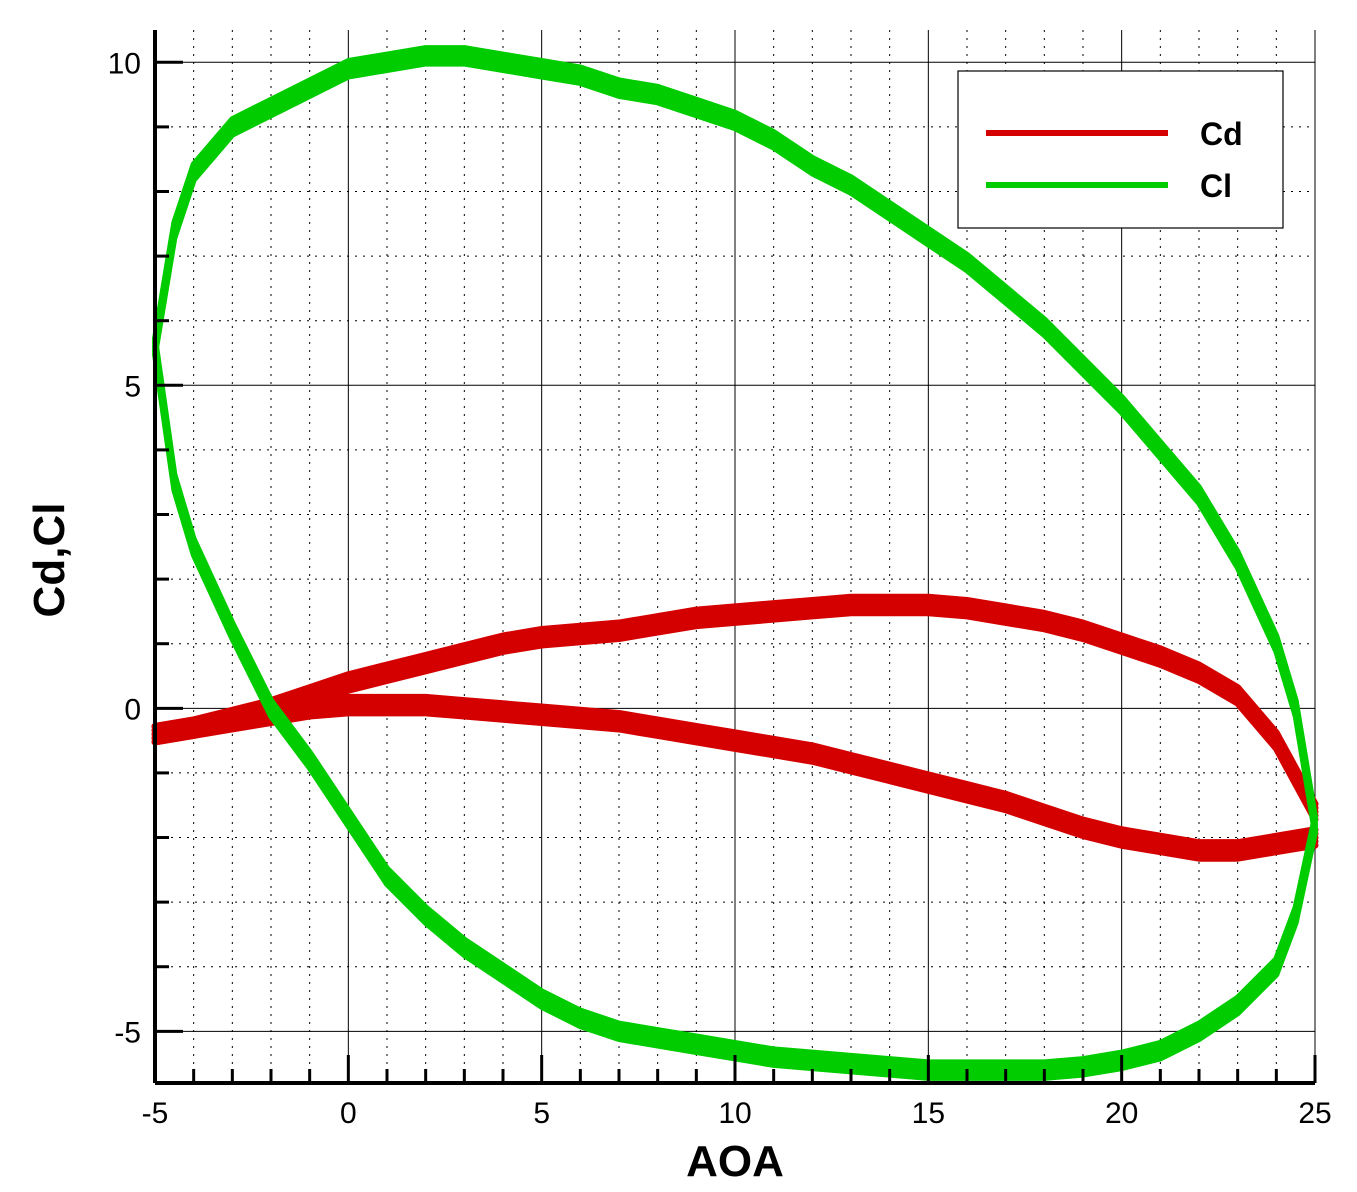 The height and width of the screenshot is (1192, 1357). What do you see at coordinates (155, 1113) in the screenshot?
I see `x-tick-label: -5` at bounding box center [155, 1113].